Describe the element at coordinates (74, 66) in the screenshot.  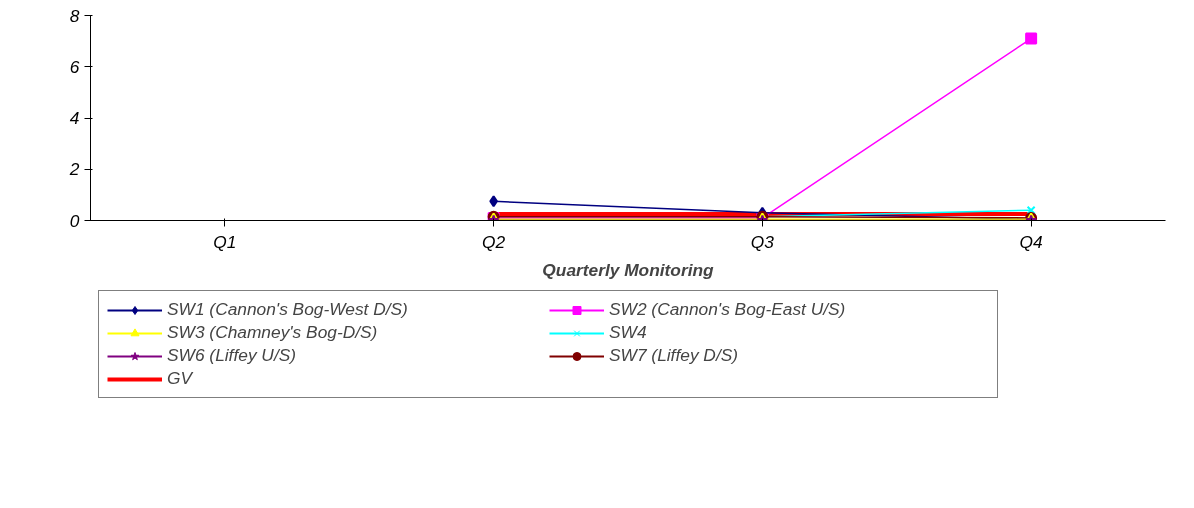
I see `y-tick-label: 6` at that location.